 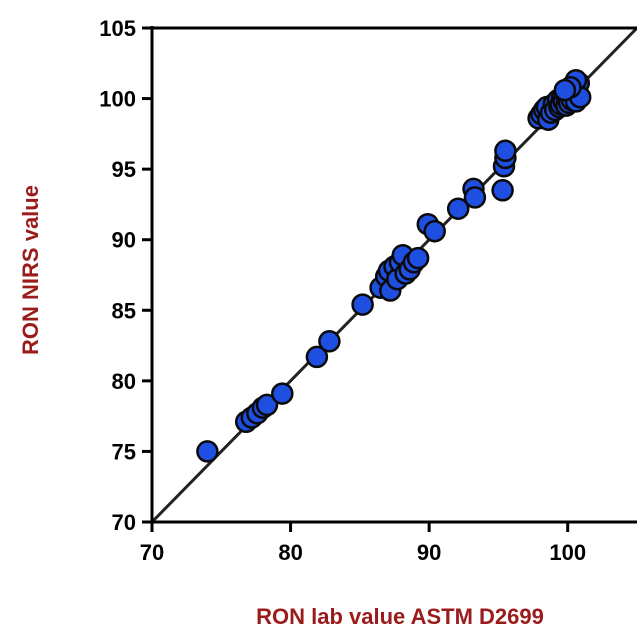 What do you see at coordinates (124, 381) in the screenshot?
I see `y-tick-label: 80` at bounding box center [124, 381].